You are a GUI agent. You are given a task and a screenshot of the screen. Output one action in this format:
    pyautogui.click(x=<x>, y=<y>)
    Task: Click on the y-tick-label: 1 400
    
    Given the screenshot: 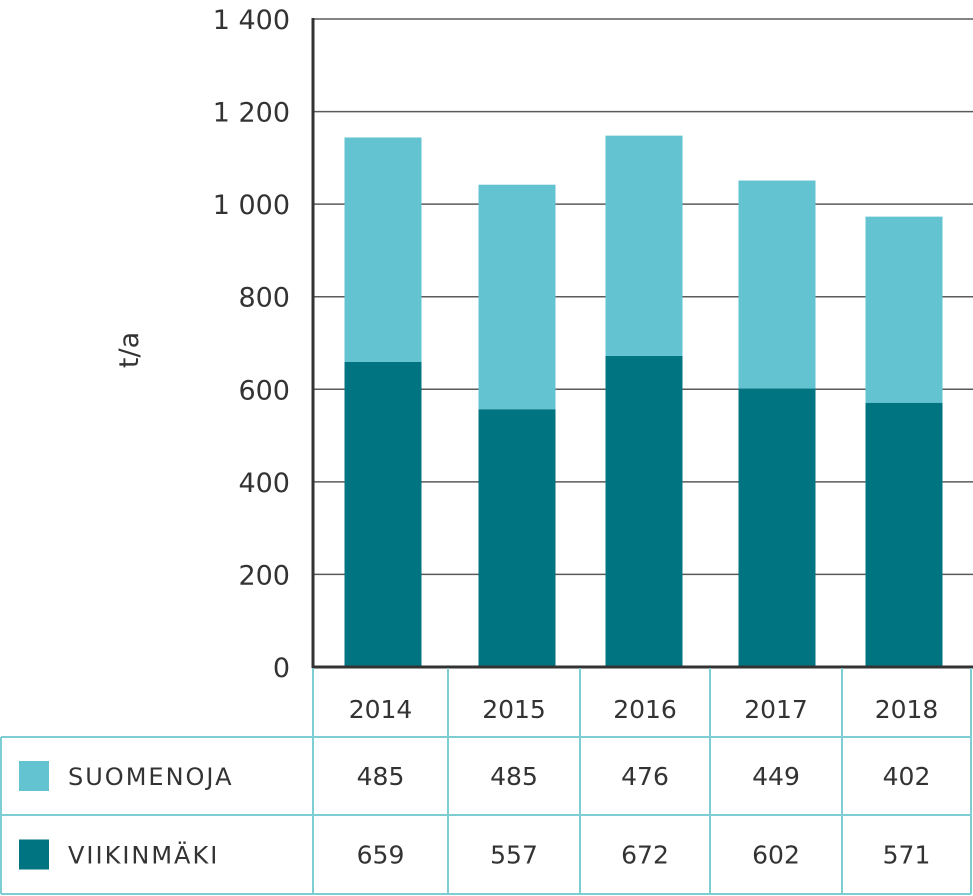 What is the action you would take?
    pyautogui.click(x=251, y=20)
    